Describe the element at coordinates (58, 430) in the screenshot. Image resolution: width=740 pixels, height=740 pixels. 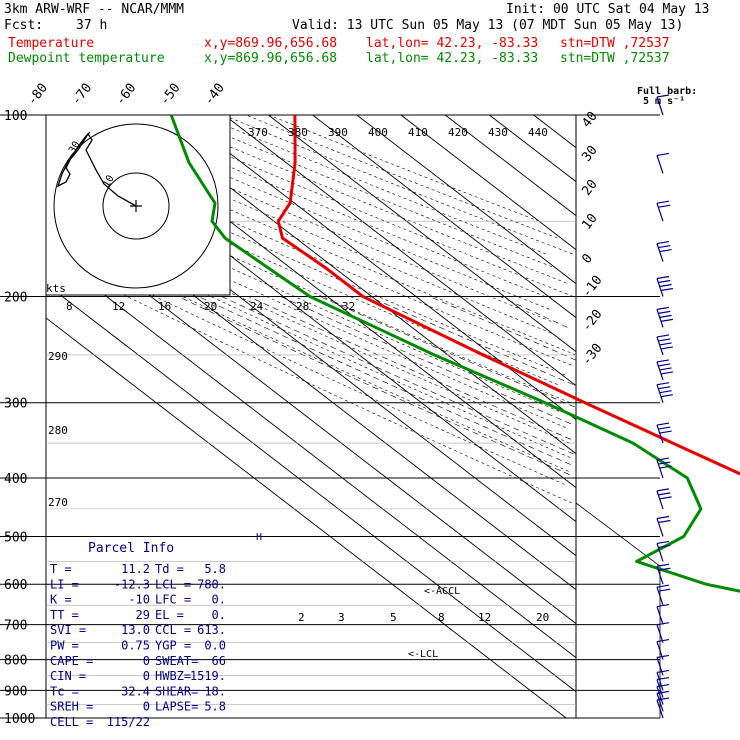
I see `theta-left-label: 280` at that location.